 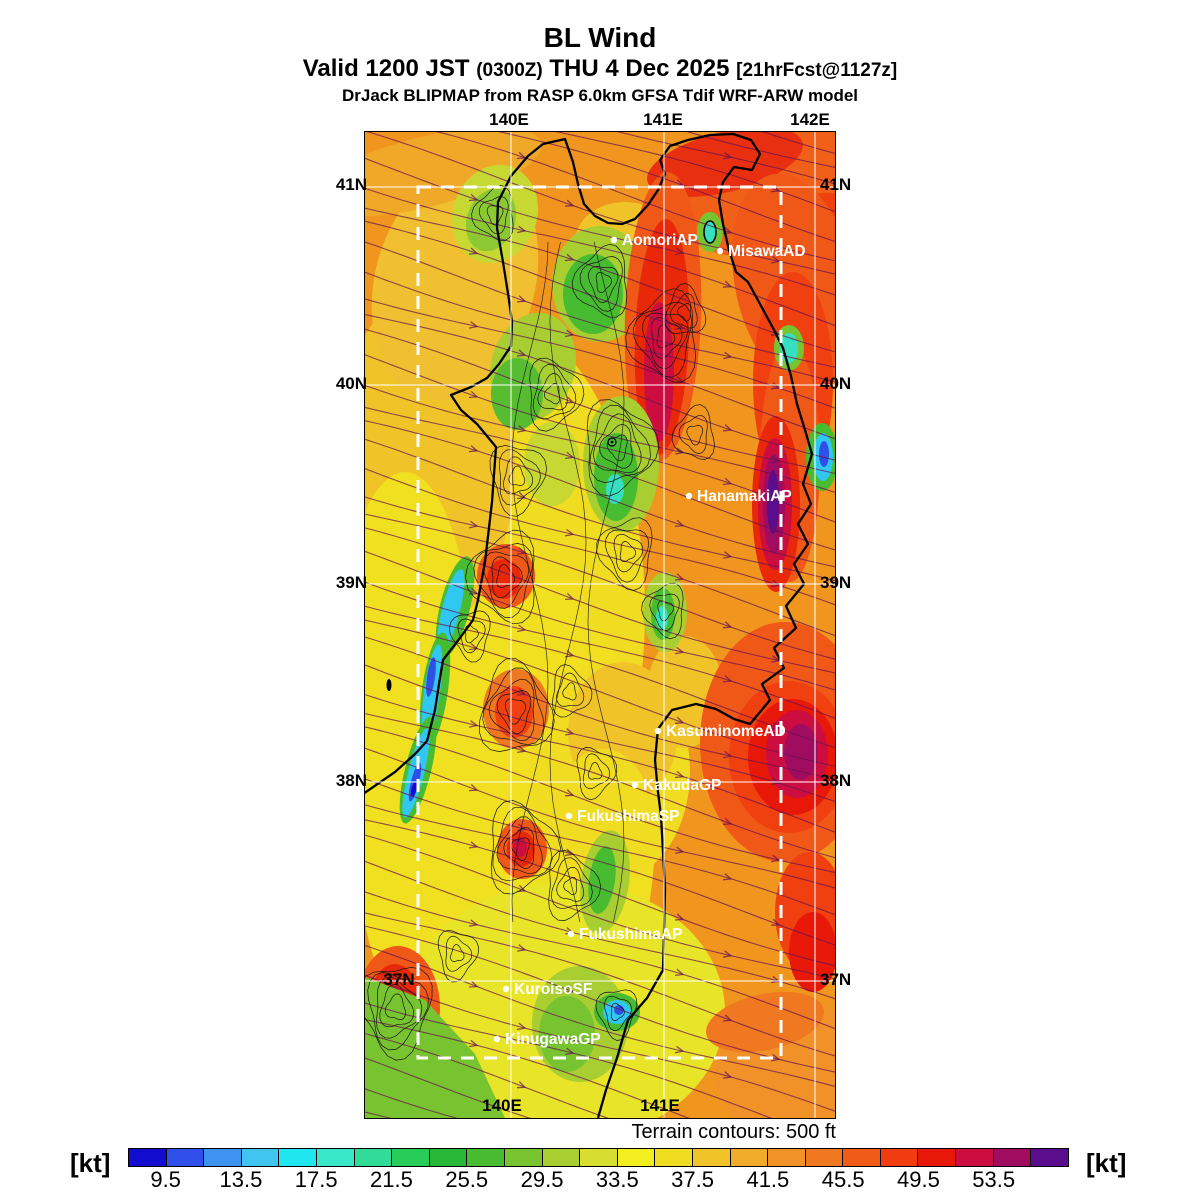 I want to click on terrain-note: Terrain contours: 500 ft, so click(x=733, y=1132).